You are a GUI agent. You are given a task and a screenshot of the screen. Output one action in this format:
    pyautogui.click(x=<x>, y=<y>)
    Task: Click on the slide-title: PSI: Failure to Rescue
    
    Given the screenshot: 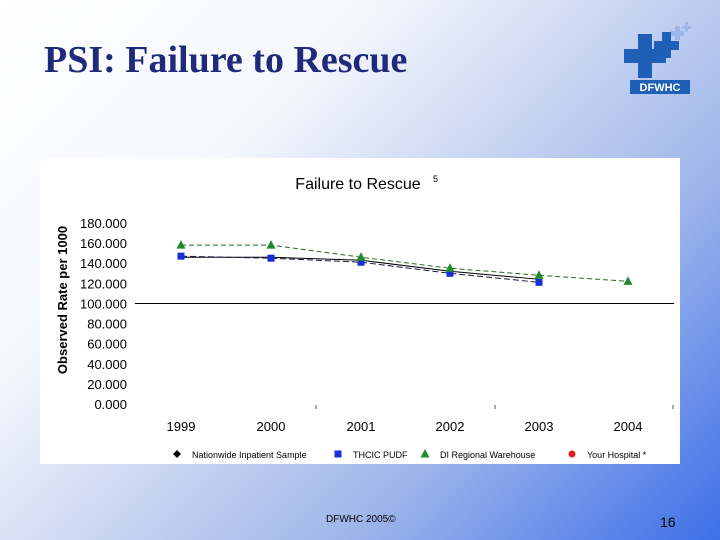 What is the action you would take?
    pyautogui.click(x=226, y=60)
    